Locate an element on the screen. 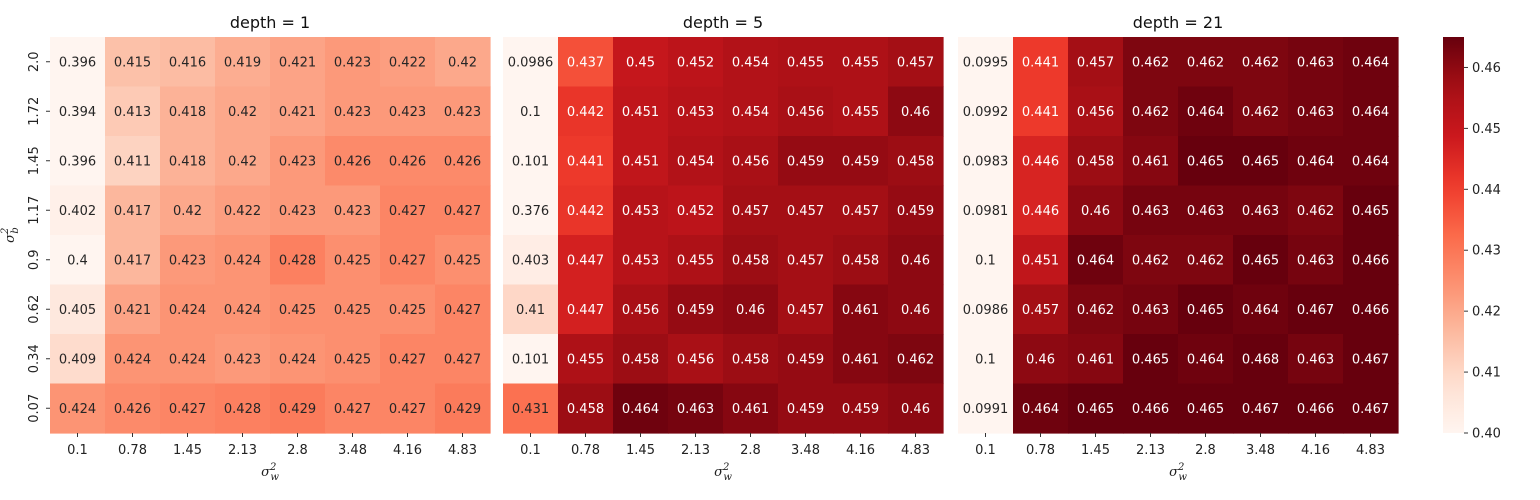  cell-value-label: 0.442 is located at coordinates (585, 112).